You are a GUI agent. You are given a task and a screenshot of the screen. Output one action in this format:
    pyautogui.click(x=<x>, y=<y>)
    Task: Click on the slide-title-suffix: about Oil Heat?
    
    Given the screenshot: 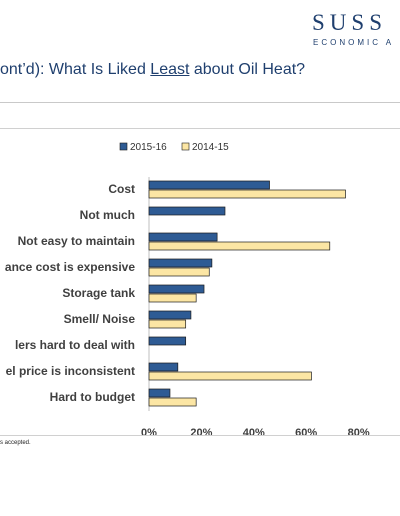 What is the action you would take?
    pyautogui.click(x=247, y=69)
    